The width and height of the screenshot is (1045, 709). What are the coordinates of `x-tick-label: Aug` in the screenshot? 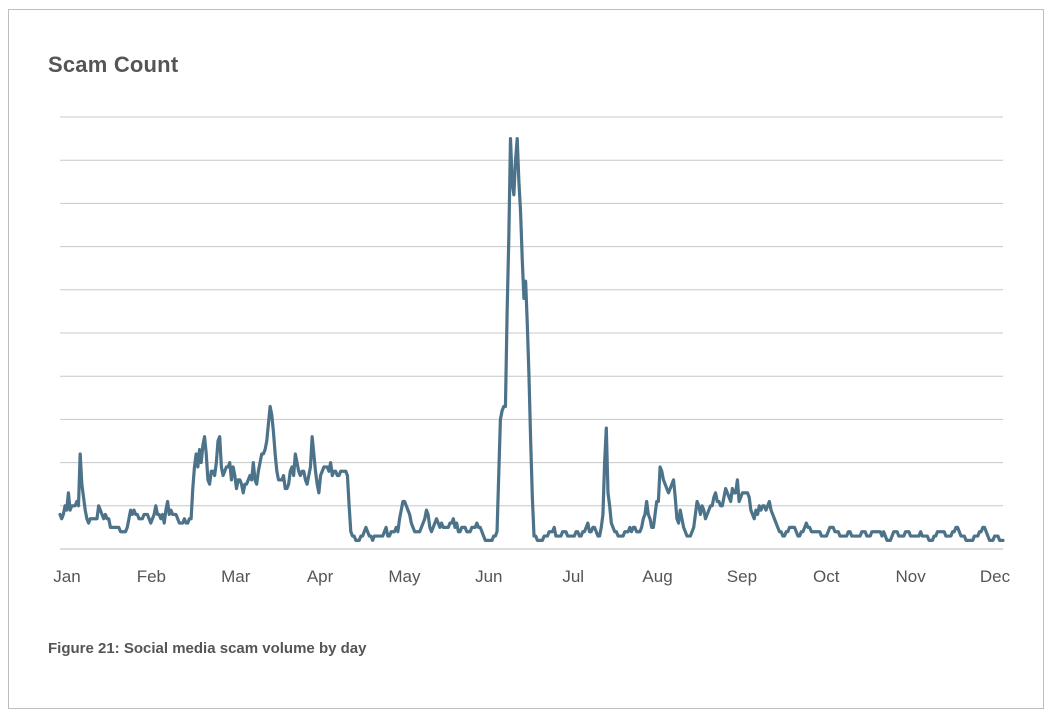 It's located at (657, 576).